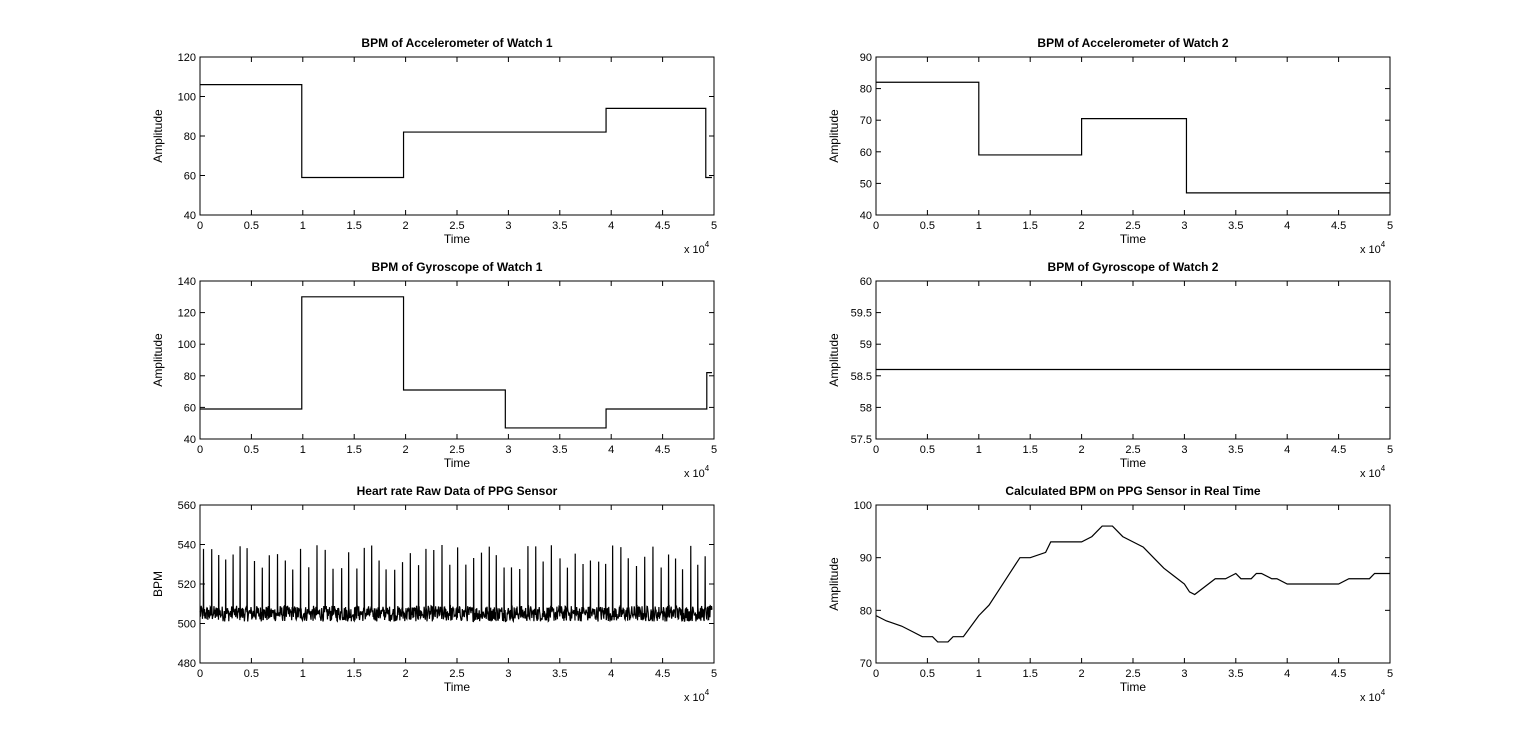 This screenshot has width=1536, height=747. What do you see at coordinates (190, 216) in the screenshot?
I see `y-tick-label: 40` at bounding box center [190, 216].